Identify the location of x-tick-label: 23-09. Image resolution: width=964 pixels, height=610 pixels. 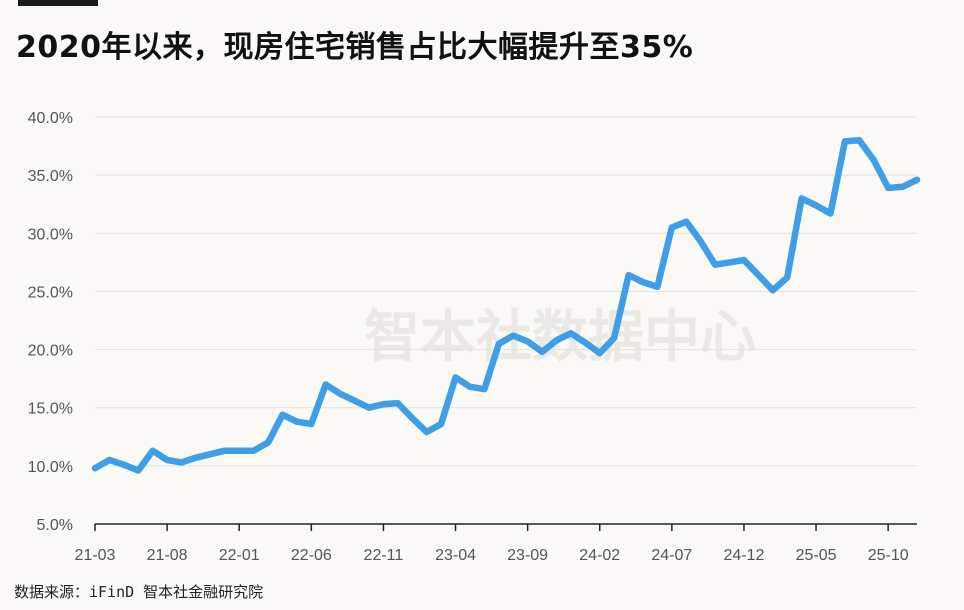
(527, 555).